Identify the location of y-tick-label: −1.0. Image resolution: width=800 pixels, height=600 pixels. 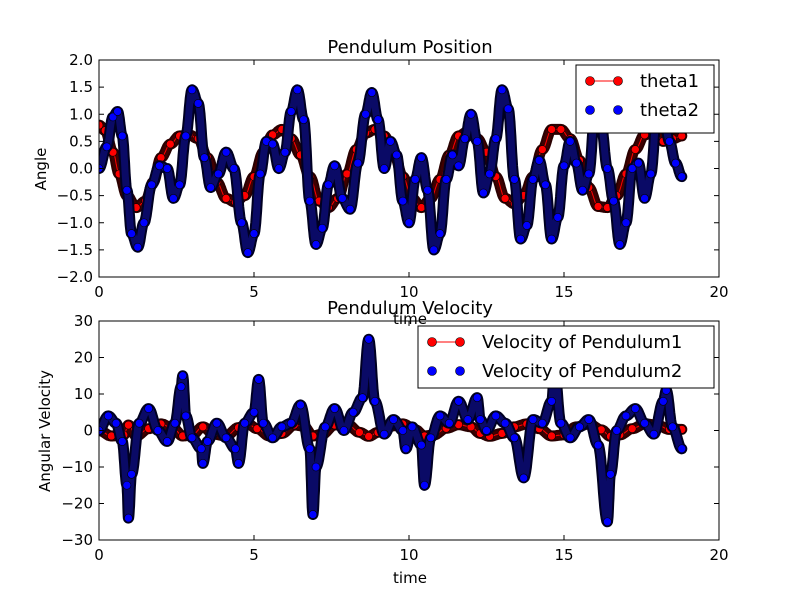
(75, 223).